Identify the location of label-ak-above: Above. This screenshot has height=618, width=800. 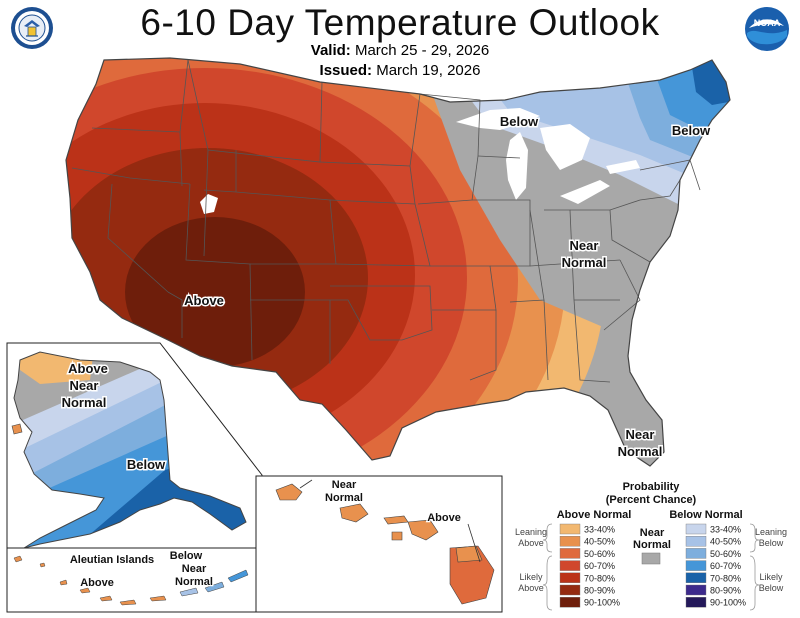
(88, 368).